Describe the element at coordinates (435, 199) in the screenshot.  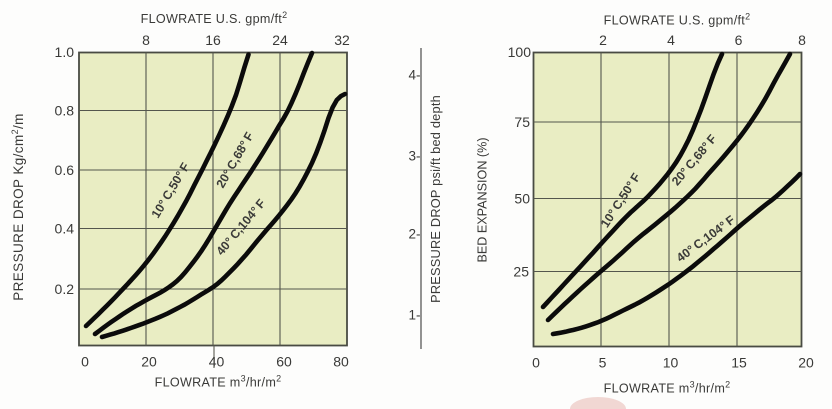
I see `svg-text: PRESSURE DROP psi/ft bed depth` at that location.